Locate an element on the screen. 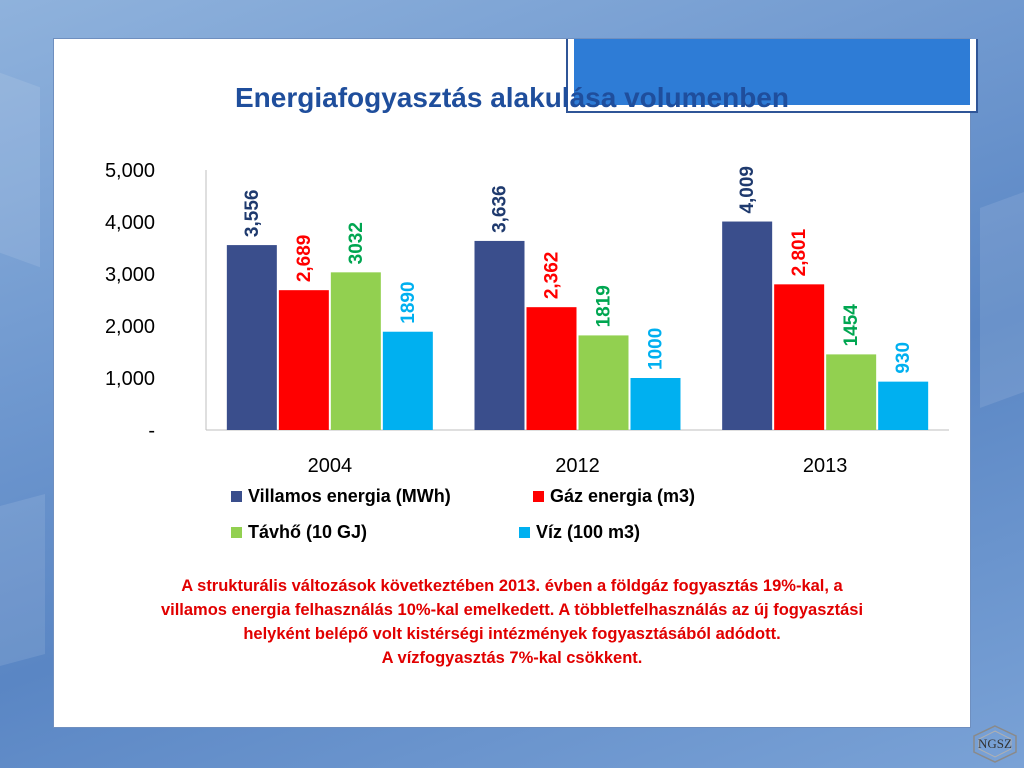  legend-label: Víz (100 m3) is located at coordinates (588, 532).